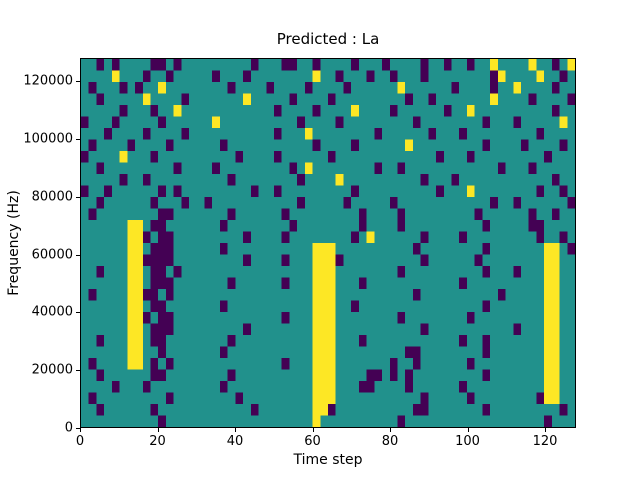 The width and height of the screenshot is (640, 480). What do you see at coordinates (48, 81) in the screenshot?
I see `y-tick-label: 120000` at bounding box center [48, 81].